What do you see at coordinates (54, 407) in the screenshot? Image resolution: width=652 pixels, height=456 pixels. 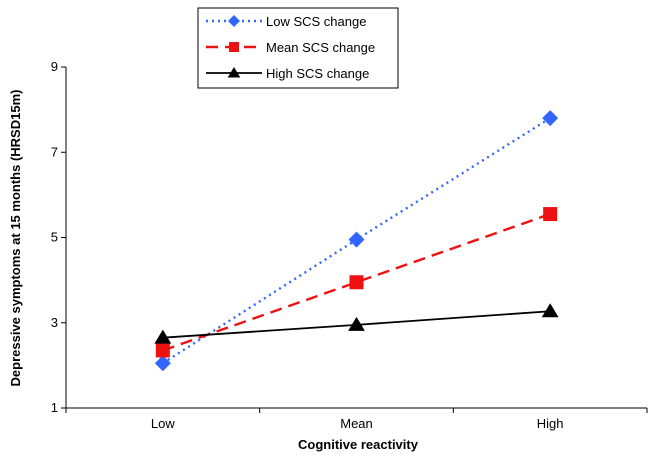 I see `y-tick-label: 1` at bounding box center [54, 407].